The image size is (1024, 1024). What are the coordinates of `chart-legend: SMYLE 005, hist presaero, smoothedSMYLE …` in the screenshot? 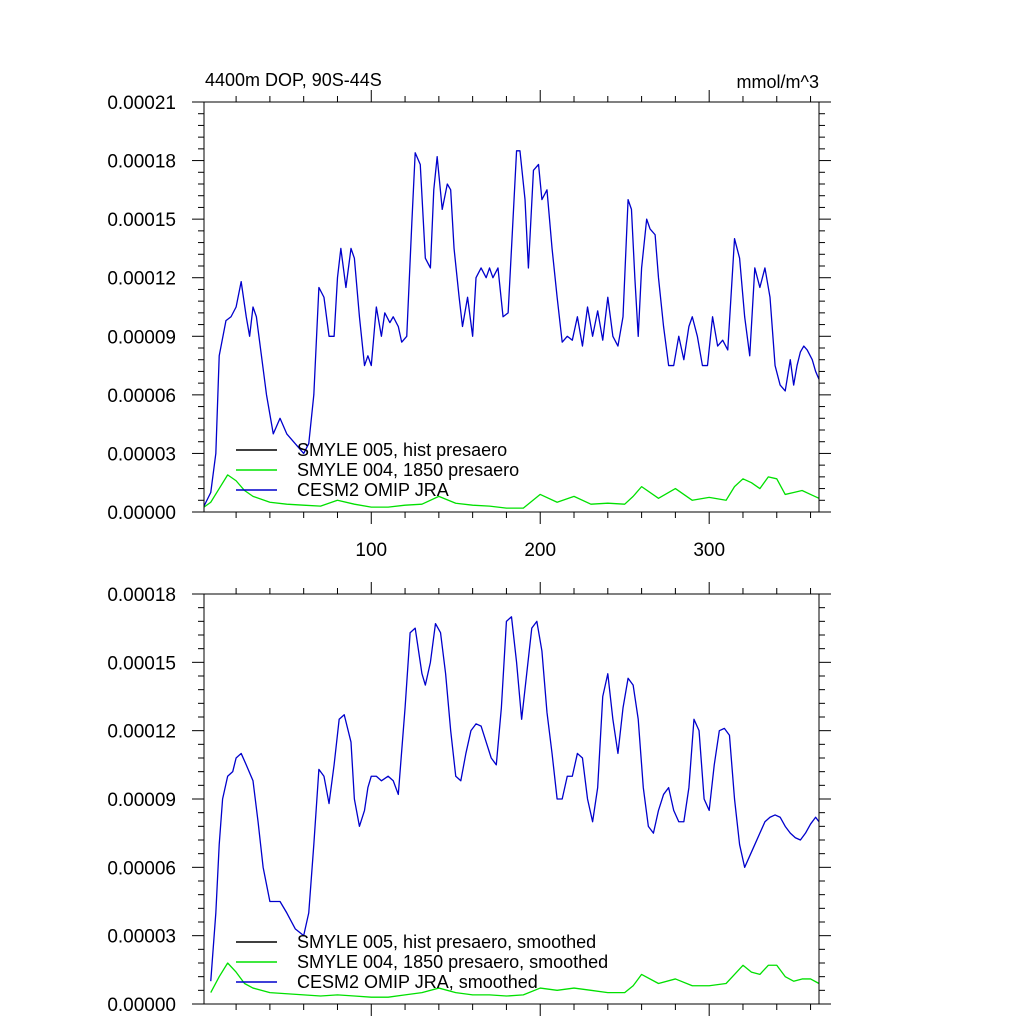 It's located at (422, 962).